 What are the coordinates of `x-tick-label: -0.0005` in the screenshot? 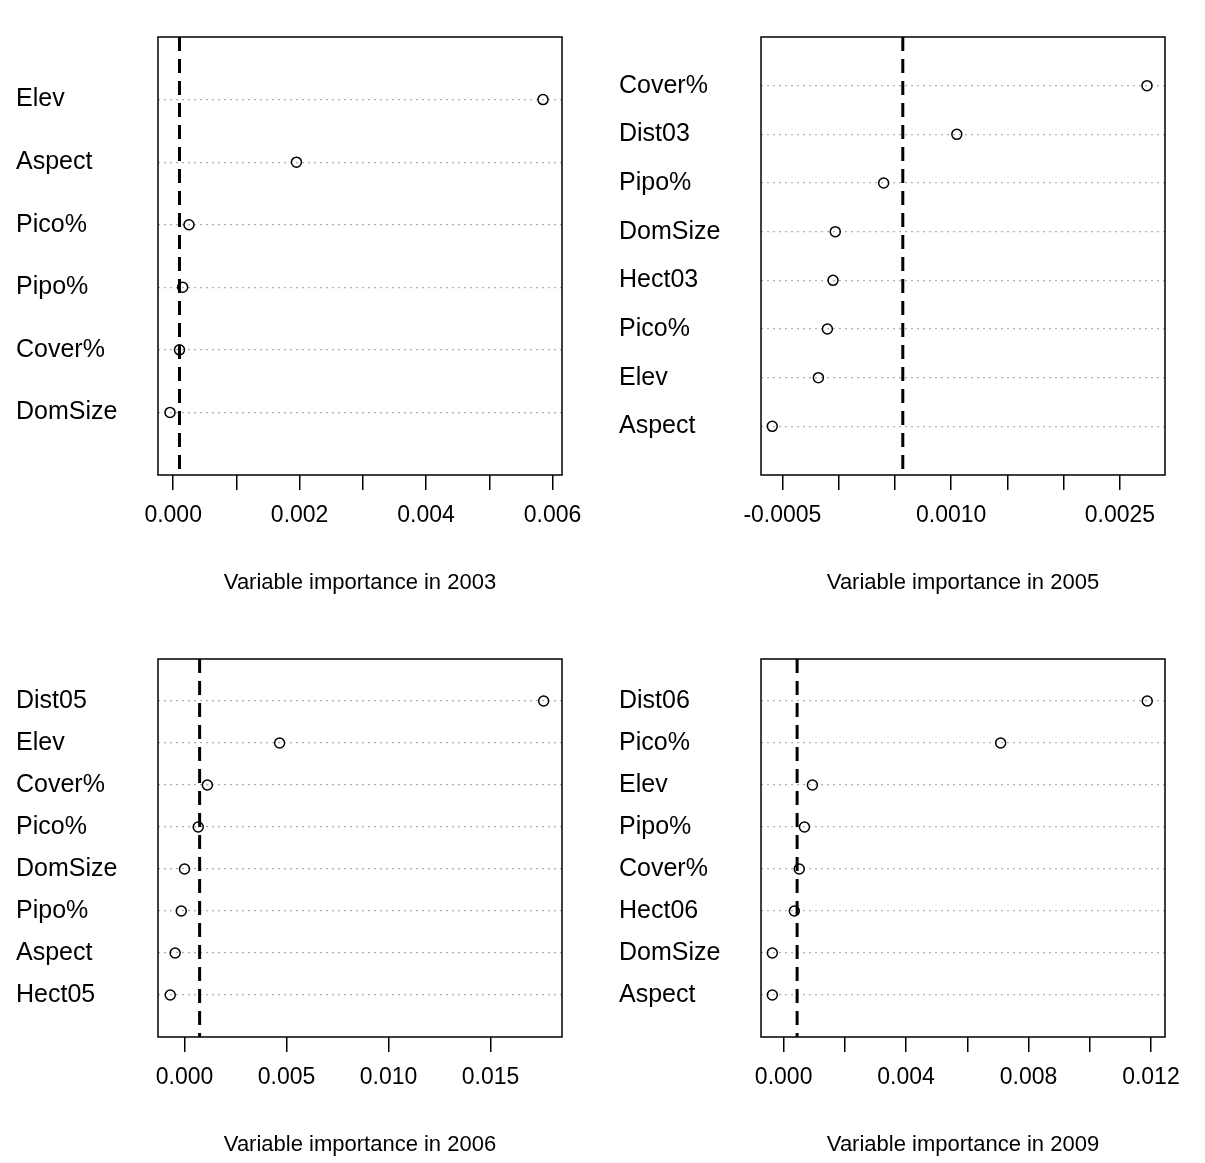 It's located at (782, 514).